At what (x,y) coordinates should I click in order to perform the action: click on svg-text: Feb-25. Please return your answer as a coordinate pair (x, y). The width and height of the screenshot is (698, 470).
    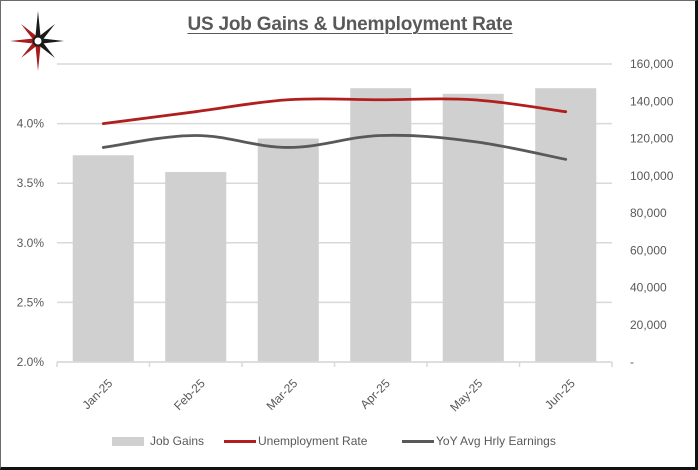
    Looking at the image, I should click on (189, 394).